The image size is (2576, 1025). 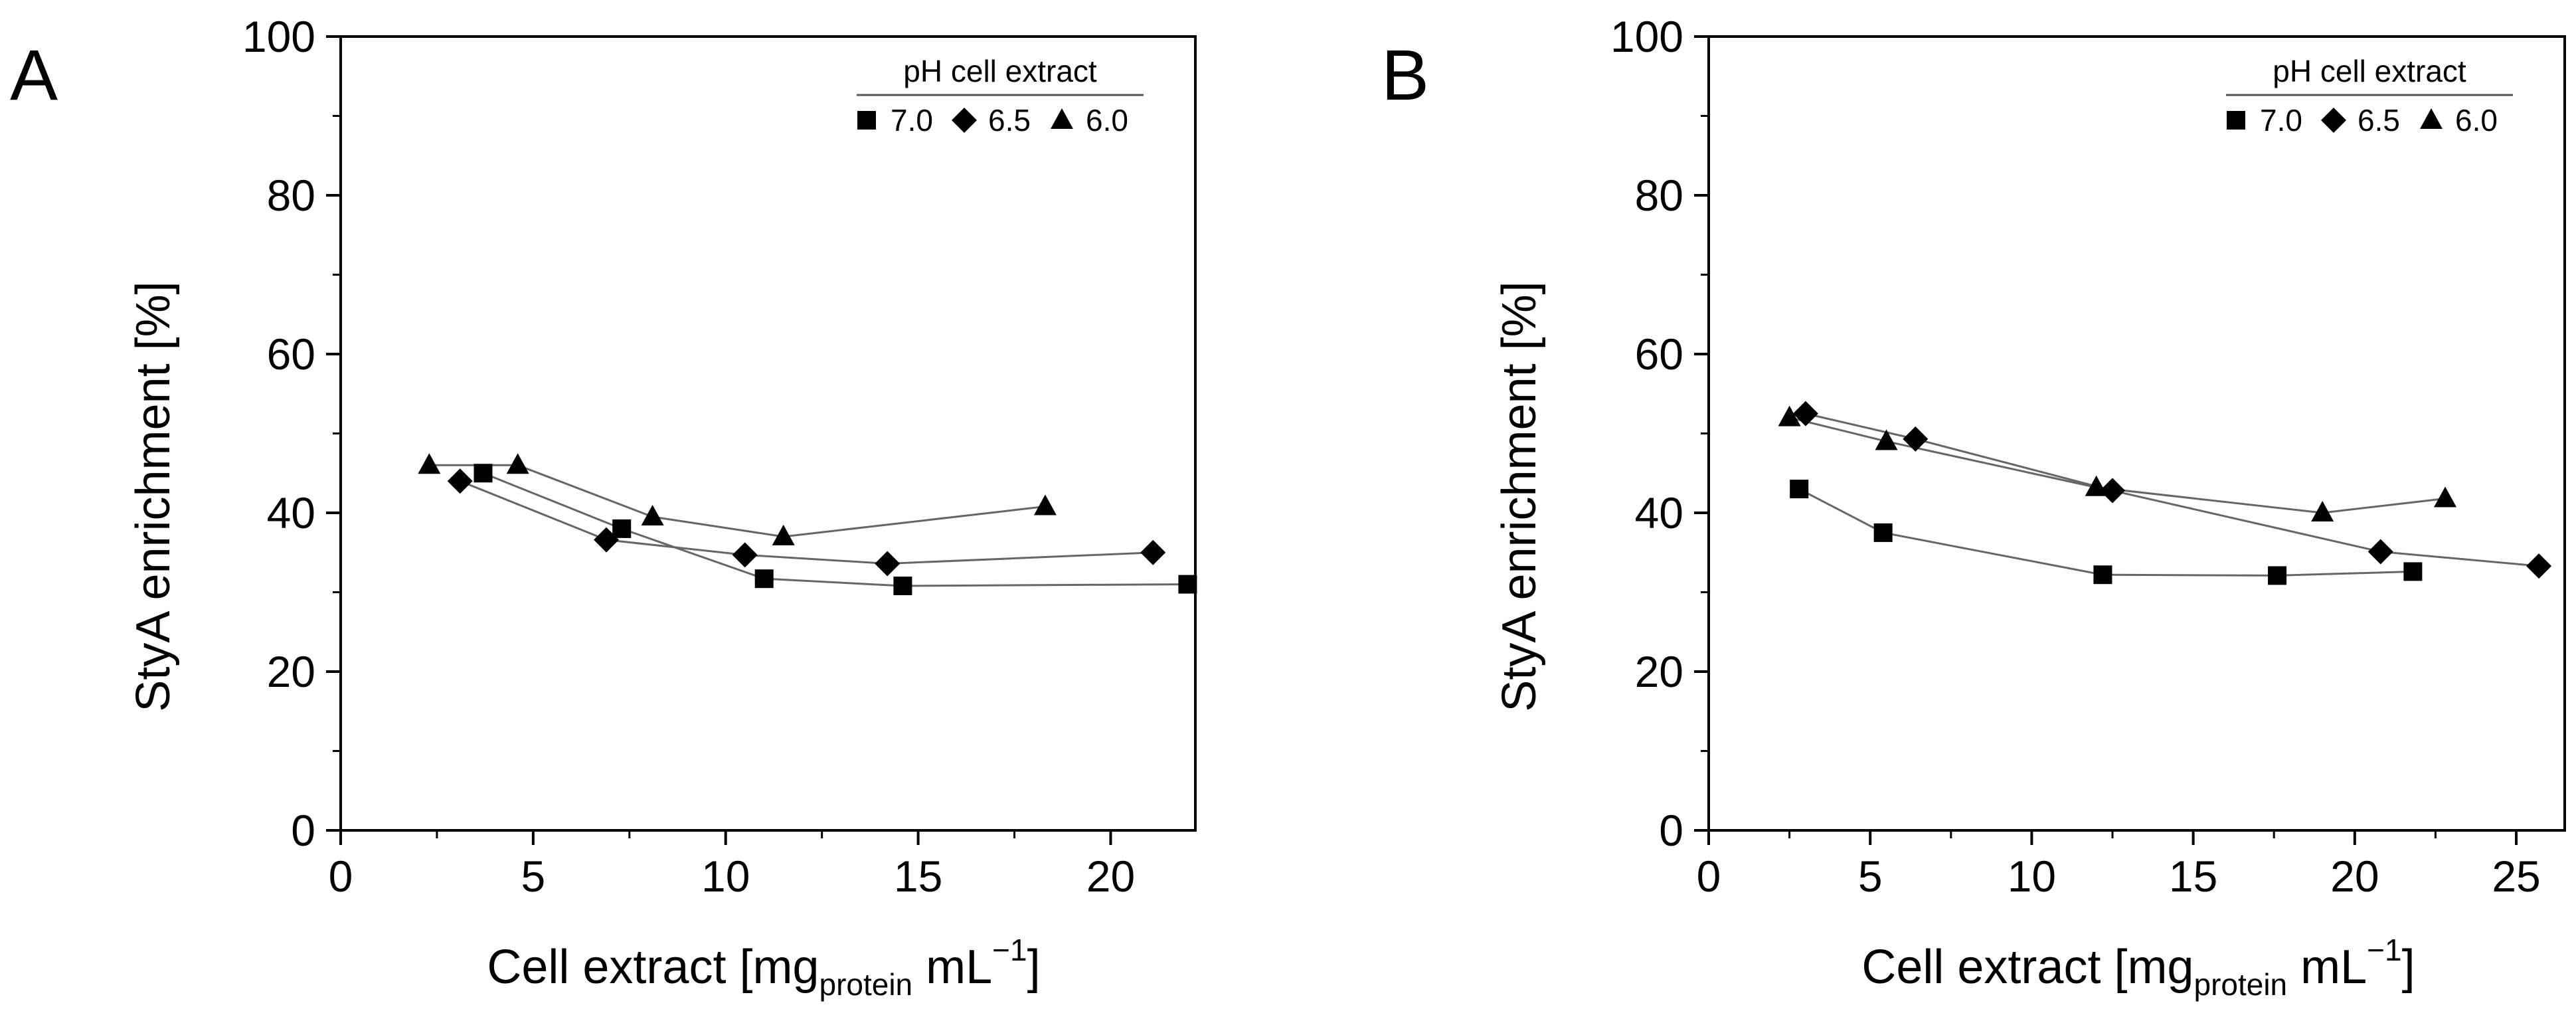 What do you see at coordinates (34, 75) in the screenshot?
I see `panel-label: A` at bounding box center [34, 75].